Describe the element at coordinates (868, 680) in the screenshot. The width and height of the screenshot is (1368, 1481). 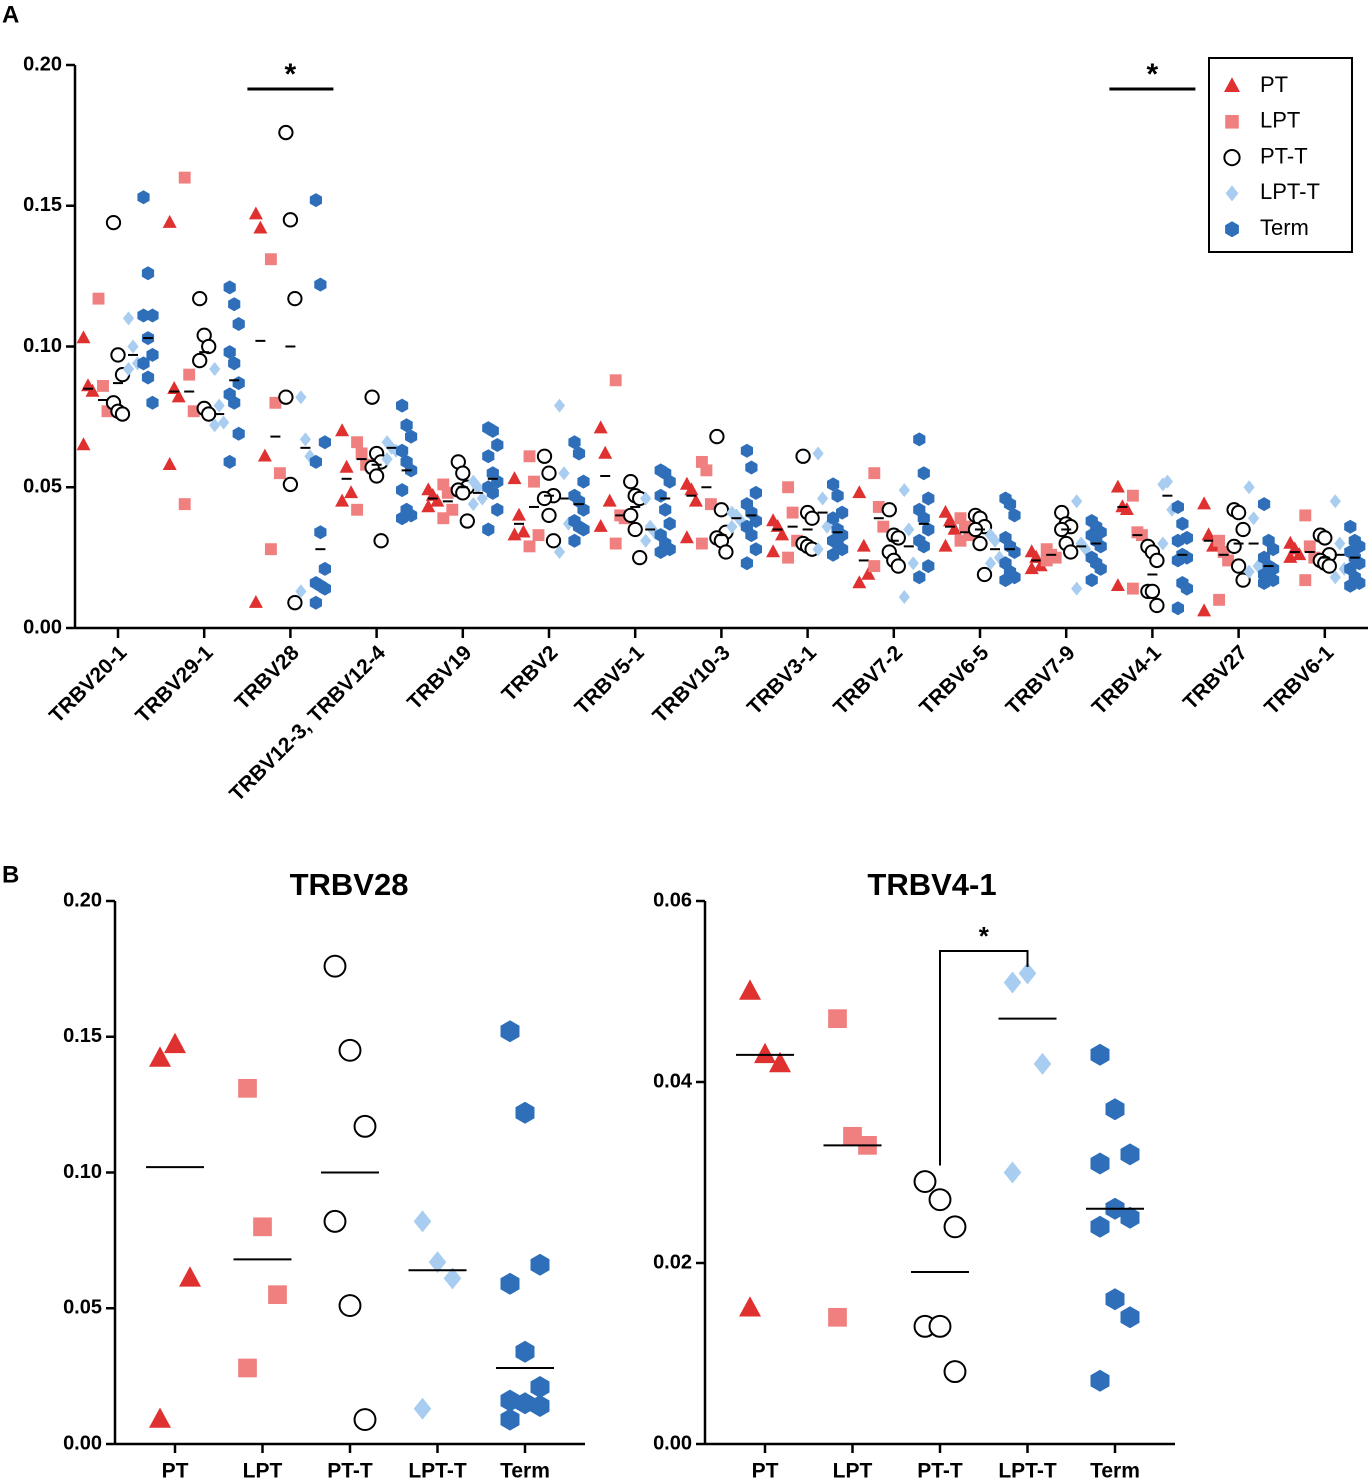
I see `x-tick-label: TRBV7-2` at that location.